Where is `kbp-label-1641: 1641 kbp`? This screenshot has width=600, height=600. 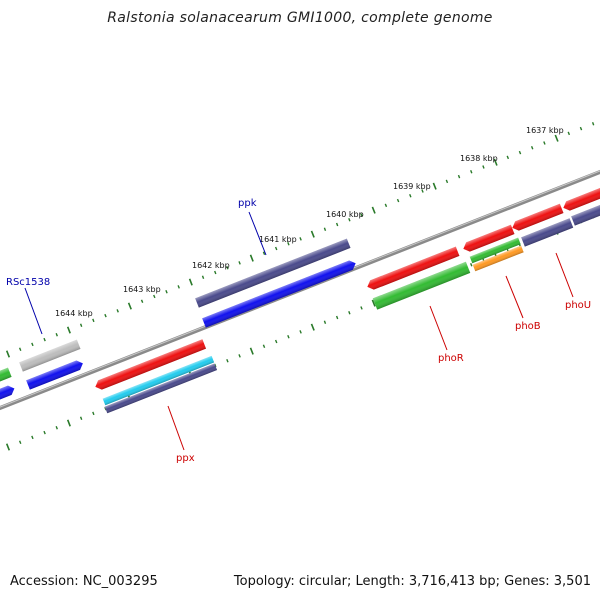 kbp-label-1641: 1641 kbp is located at coordinates (278, 239).